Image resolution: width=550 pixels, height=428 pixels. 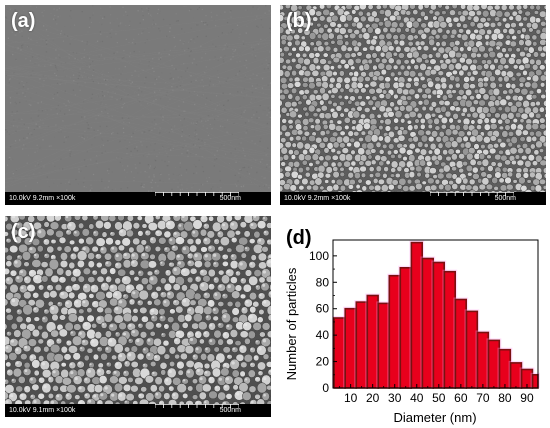 I want to click on plot-frame, so click(x=435, y=314).